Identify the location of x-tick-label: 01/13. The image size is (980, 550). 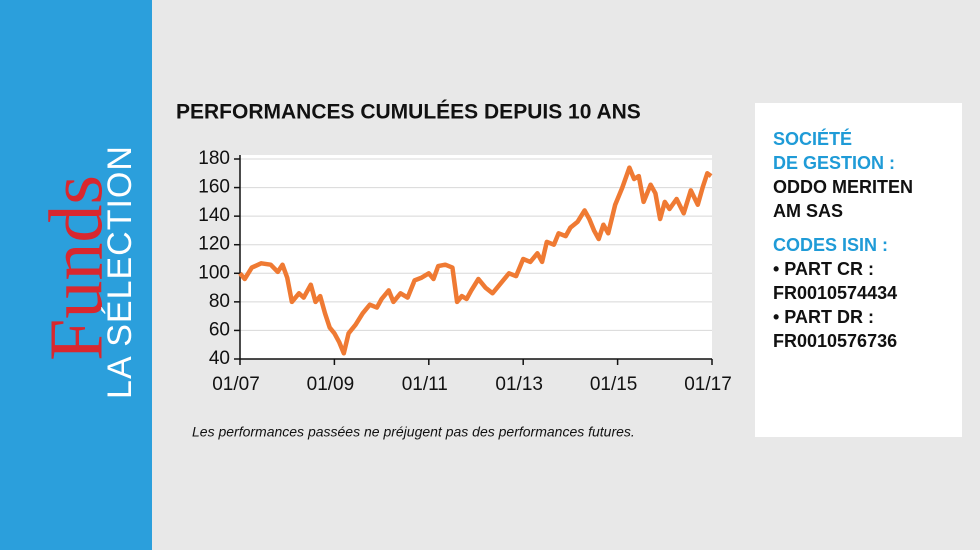
(519, 384).